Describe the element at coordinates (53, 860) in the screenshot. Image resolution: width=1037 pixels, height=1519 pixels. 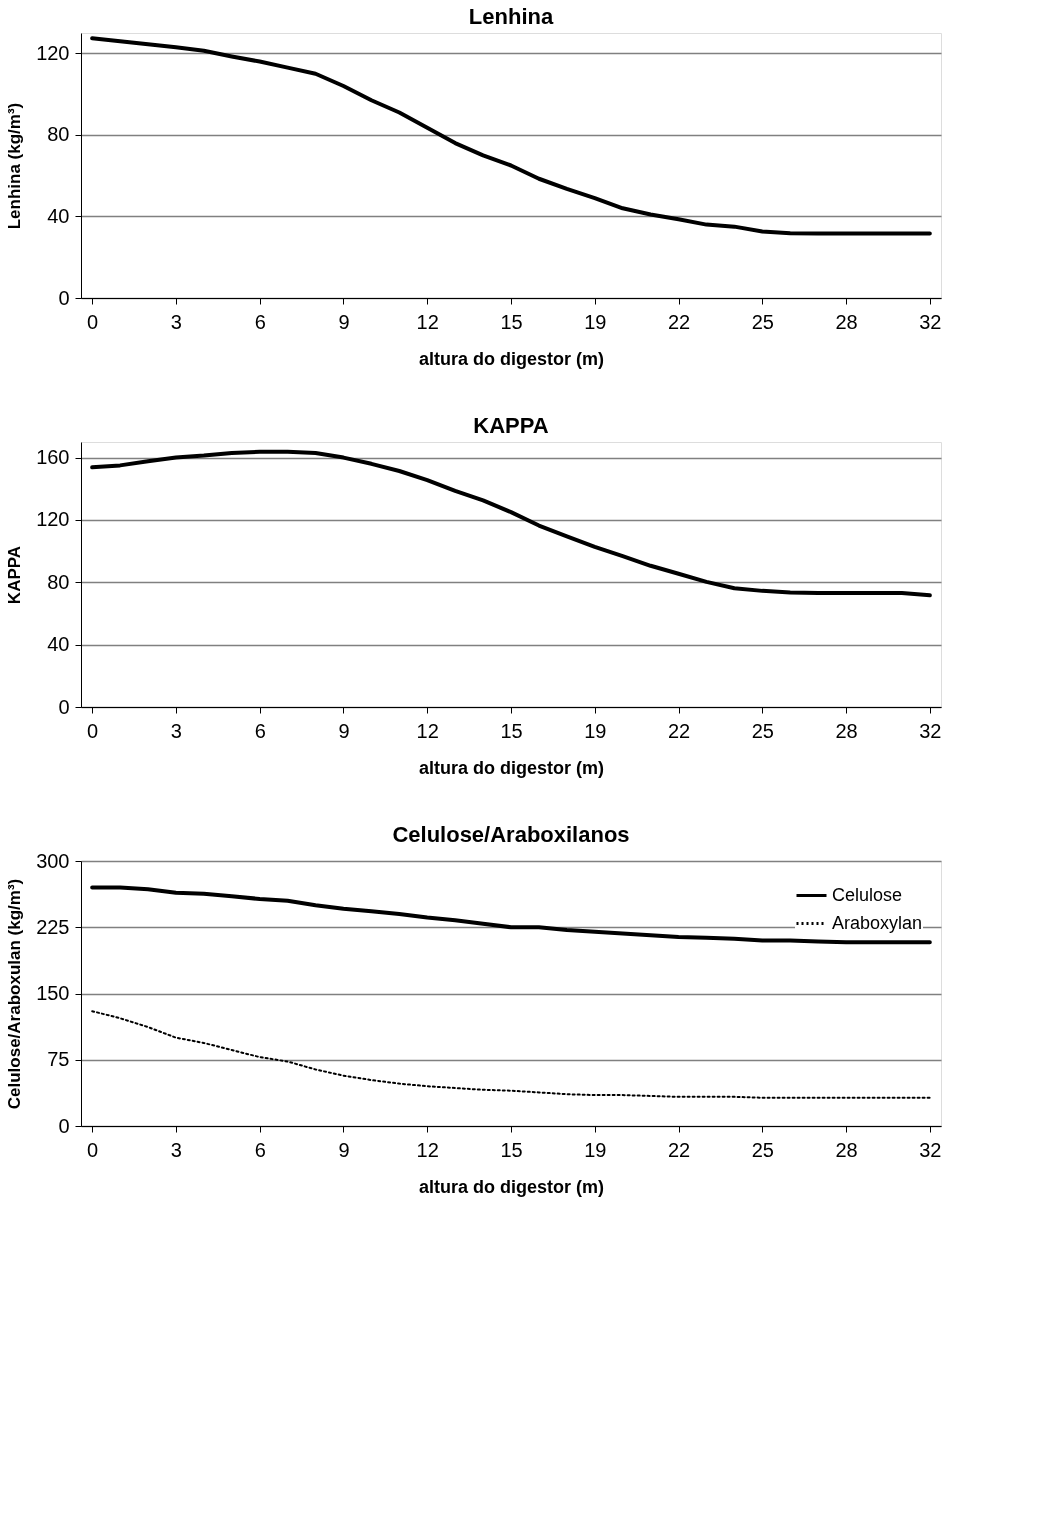
I see `y-tick-label: 300` at that location.